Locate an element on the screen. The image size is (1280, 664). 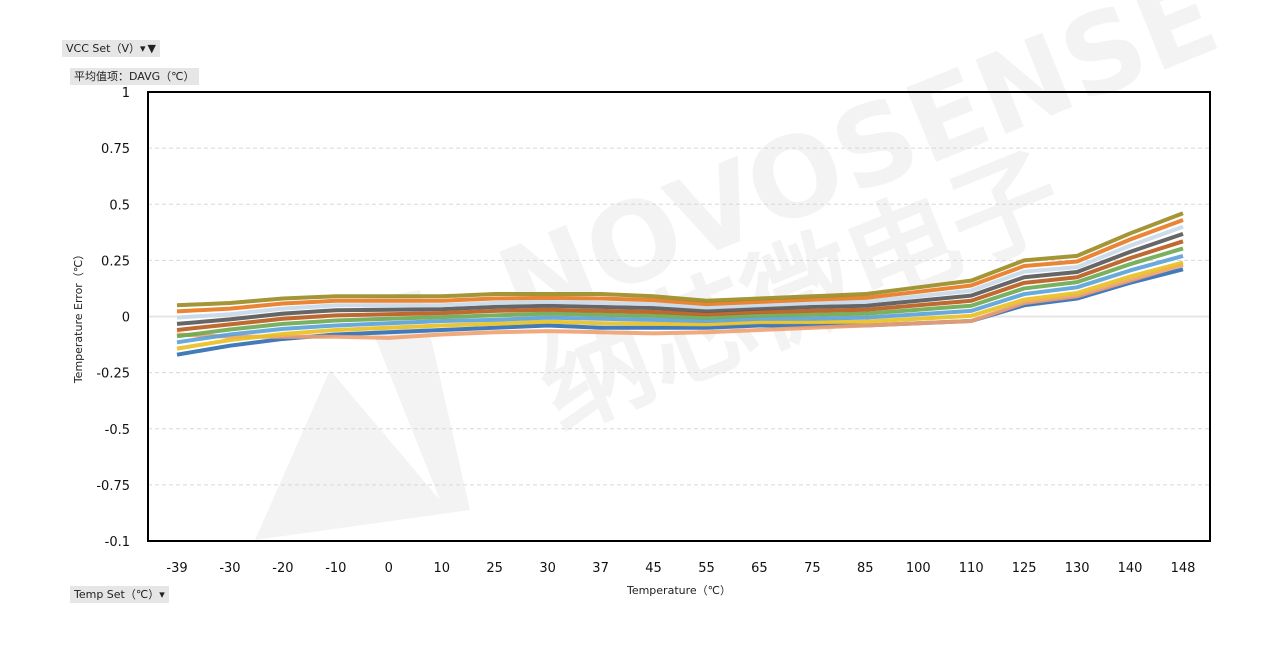
x-tick-label: -39 is located at coordinates (176, 568).